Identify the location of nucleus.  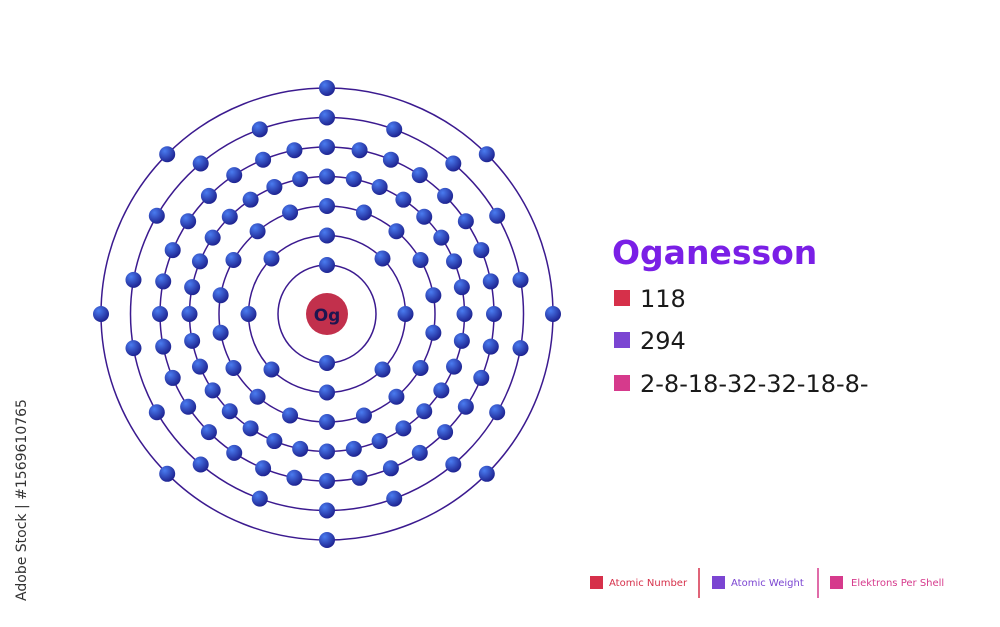
(327, 314).